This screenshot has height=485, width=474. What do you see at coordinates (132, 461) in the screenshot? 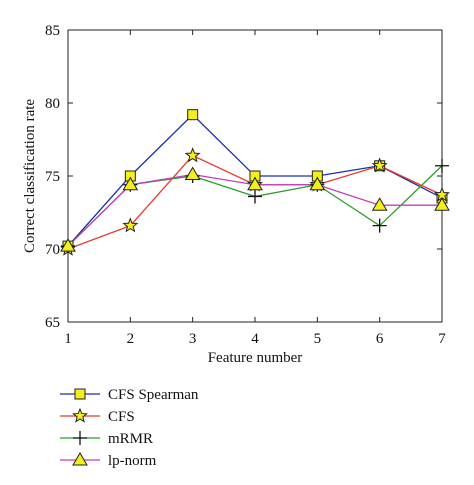
I see `legend-label: lp-norm` at bounding box center [132, 461].